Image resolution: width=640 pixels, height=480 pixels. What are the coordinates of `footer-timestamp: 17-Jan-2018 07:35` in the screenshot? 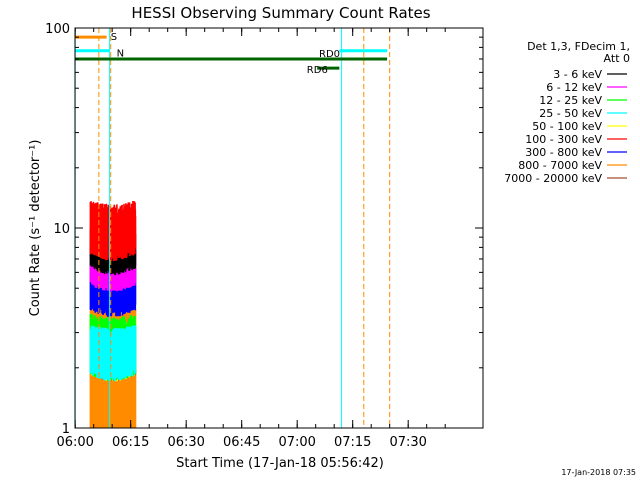 It's located at (598, 472).